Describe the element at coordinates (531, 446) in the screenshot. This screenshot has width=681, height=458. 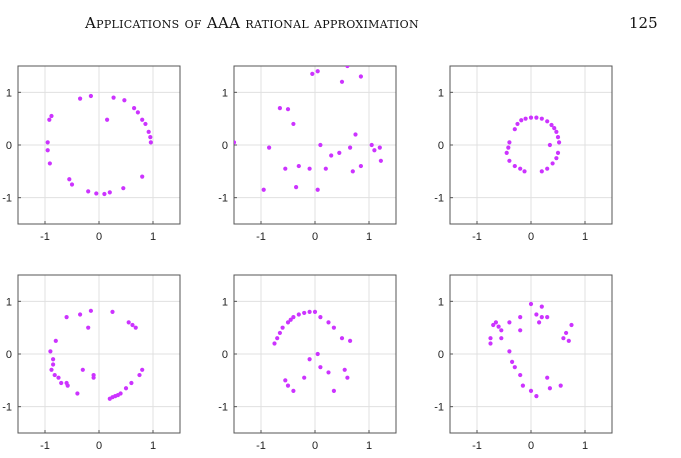
I see `x-tick-label: 0` at that location.